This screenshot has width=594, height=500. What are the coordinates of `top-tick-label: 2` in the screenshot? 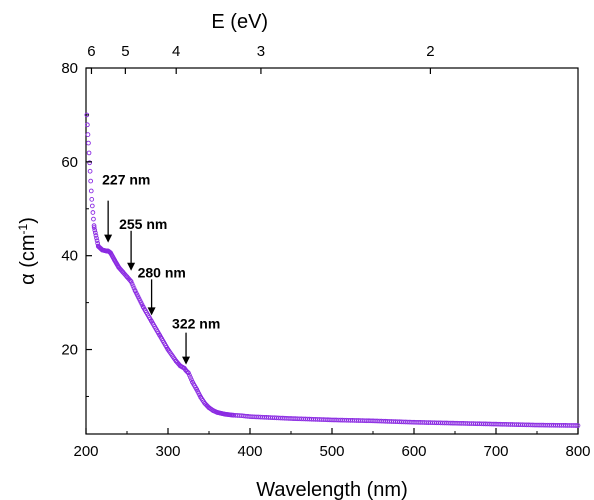 It's located at (430, 51).